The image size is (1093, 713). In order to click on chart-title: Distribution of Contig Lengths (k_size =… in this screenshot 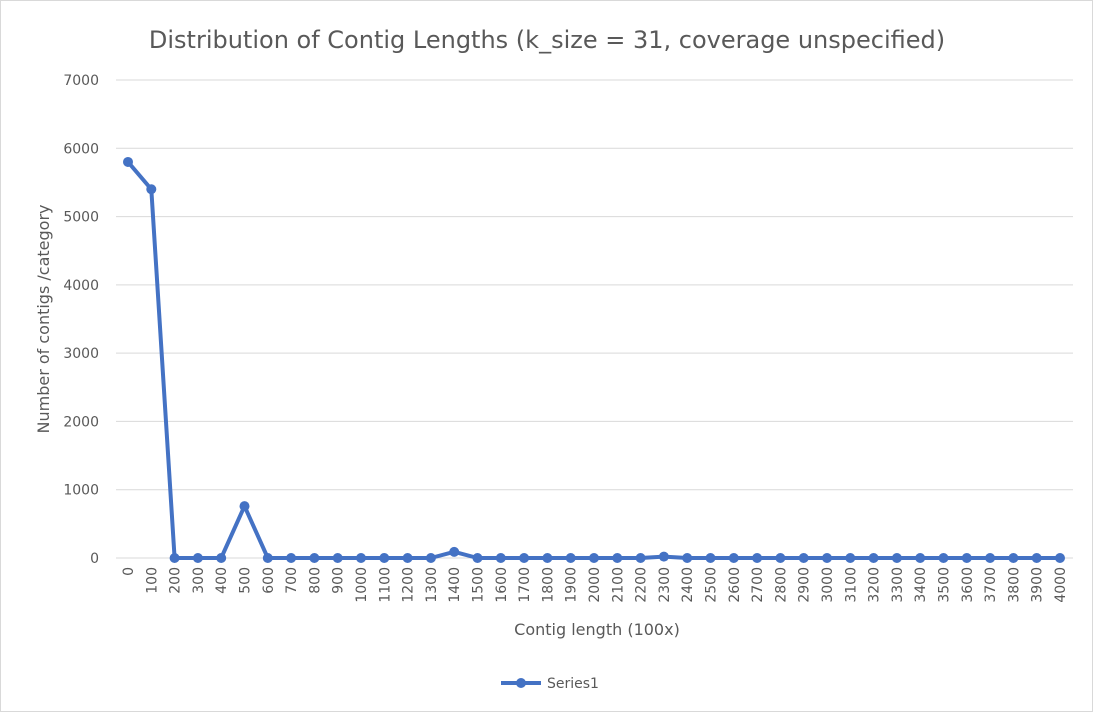, I will do `click(547, 40)`.